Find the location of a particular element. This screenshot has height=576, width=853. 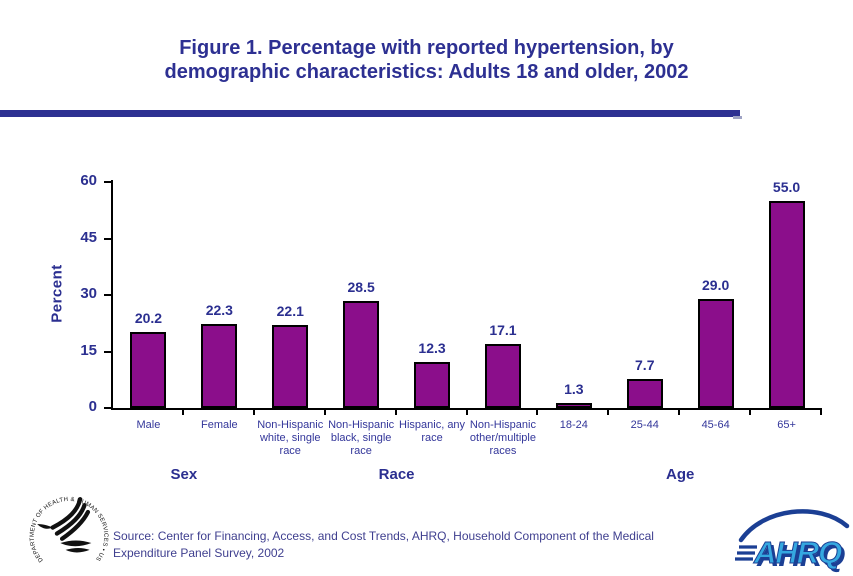

y-tick-label: 15 is located at coordinates (88, 350).